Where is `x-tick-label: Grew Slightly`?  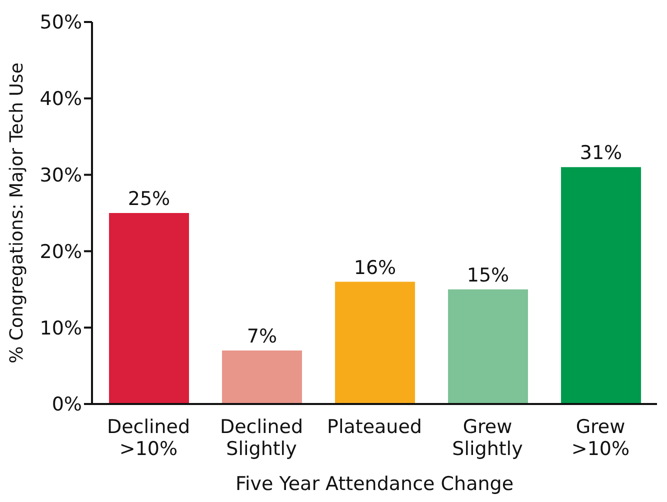 x-tick-label: Grew Slightly is located at coordinates (487, 438).